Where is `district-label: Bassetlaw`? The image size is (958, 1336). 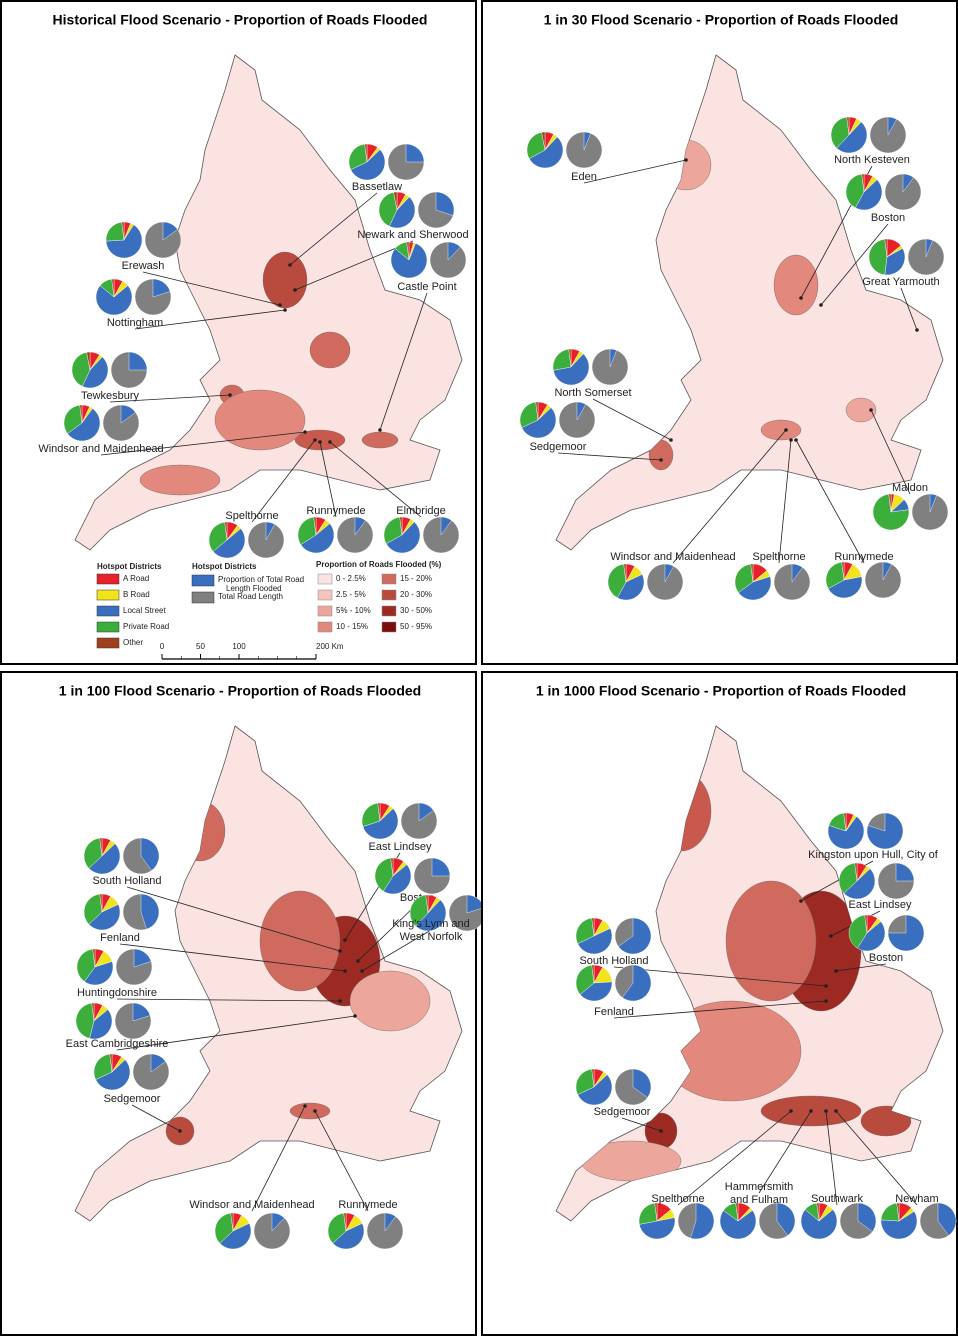 district-label: Bassetlaw is located at coordinates (377, 187).